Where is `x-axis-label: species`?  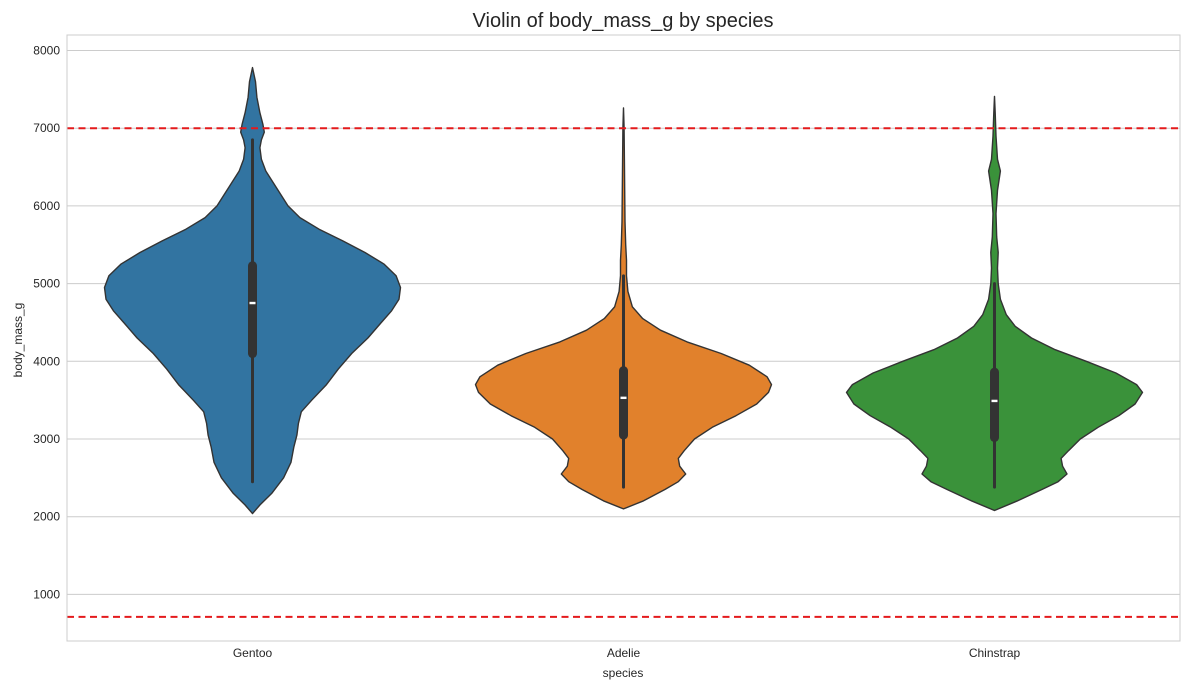 x-axis-label: species is located at coordinates (623, 673).